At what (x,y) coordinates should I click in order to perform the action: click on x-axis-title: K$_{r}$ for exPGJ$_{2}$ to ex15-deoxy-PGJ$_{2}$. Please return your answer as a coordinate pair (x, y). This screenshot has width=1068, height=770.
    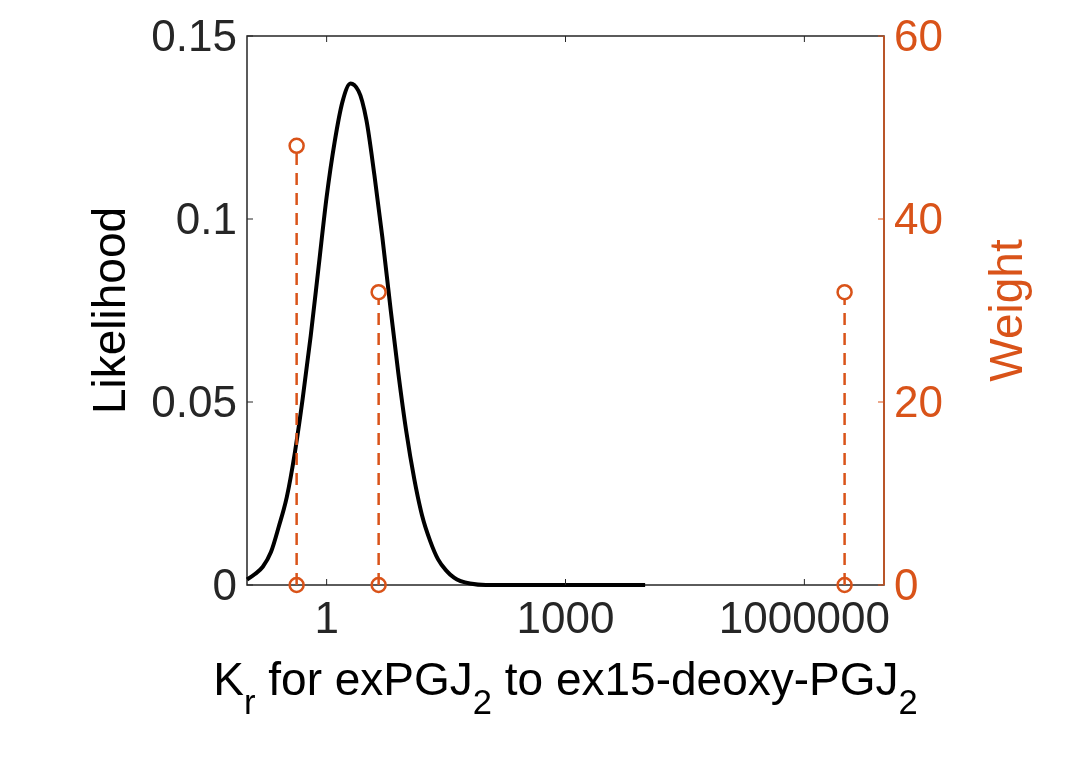
    Looking at the image, I should click on (565, 687).